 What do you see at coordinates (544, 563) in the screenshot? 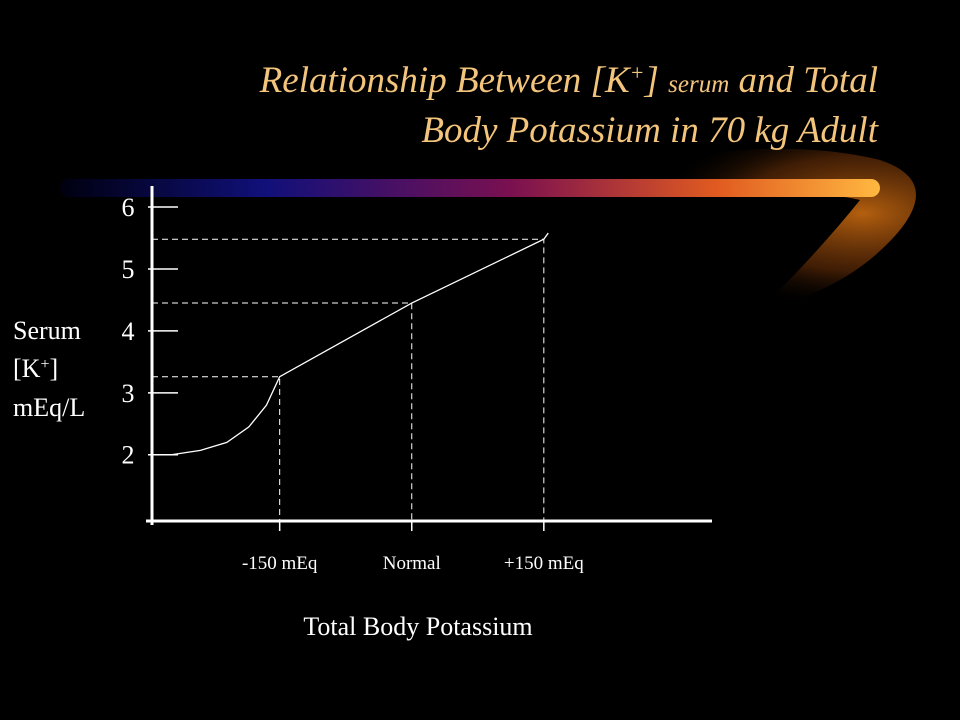
I see `x-tick-label: +150 mEq` at bounding box center [544, 563].